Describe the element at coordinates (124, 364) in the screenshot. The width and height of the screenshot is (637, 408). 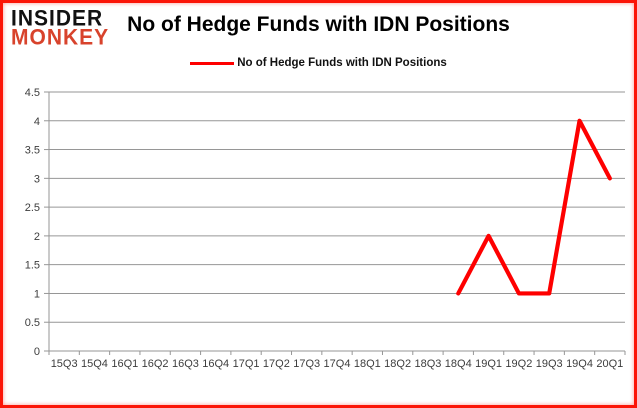
I see `svg-text: 16Q1` at that location.